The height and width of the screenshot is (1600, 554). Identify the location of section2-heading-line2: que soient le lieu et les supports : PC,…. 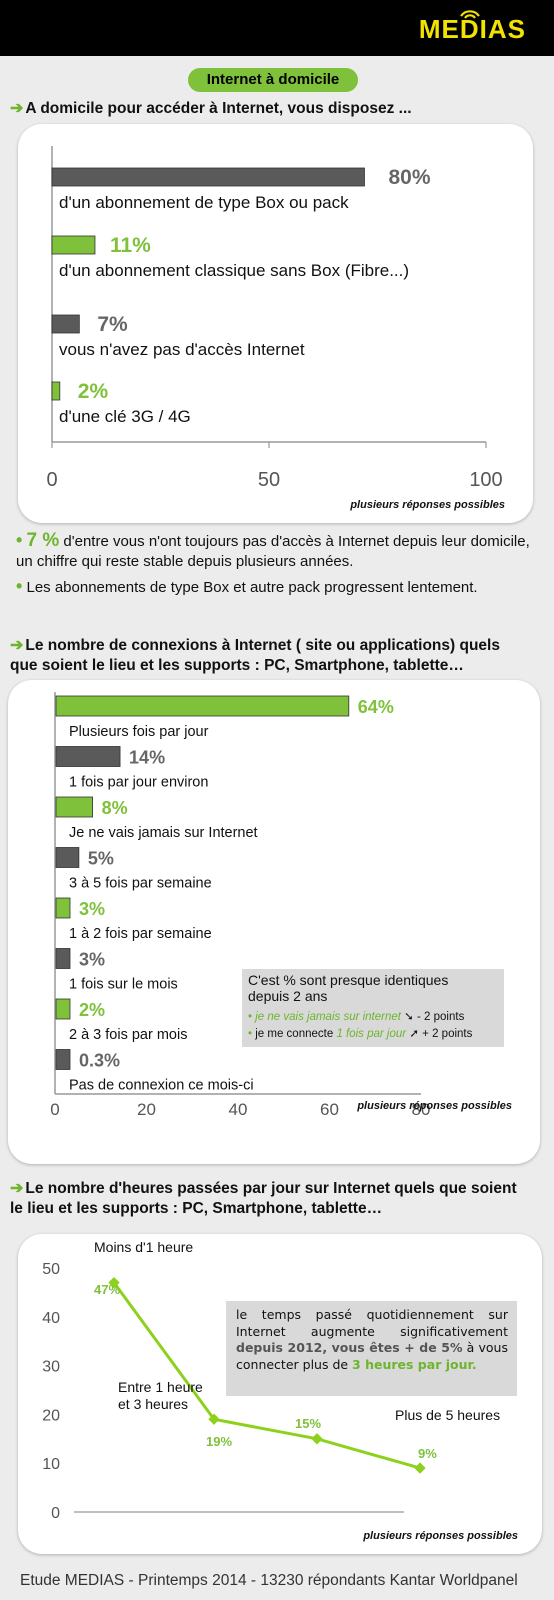
(237, 665).